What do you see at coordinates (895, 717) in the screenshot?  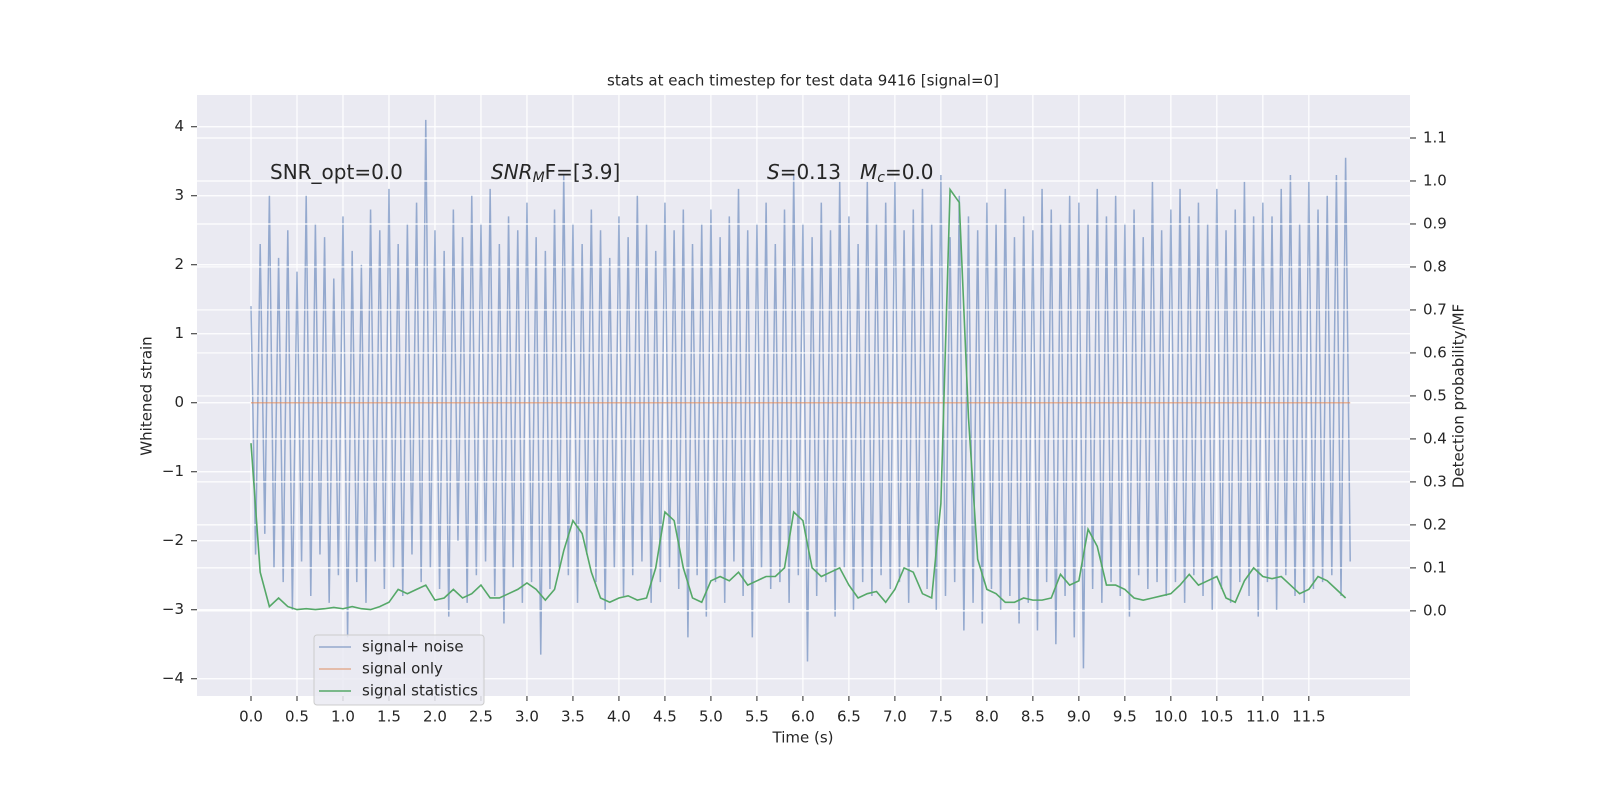 I see `x-tick-label: 7.0` at bounding box center [895, 717].